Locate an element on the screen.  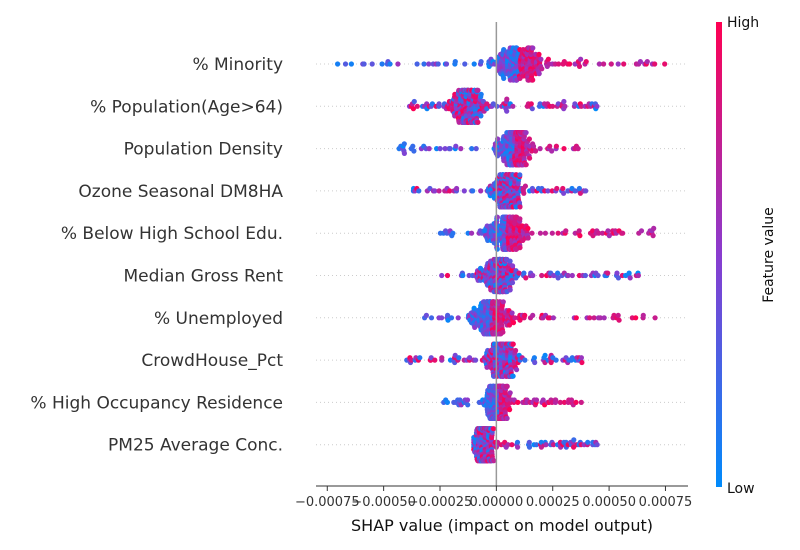
feature-label: % High Occupancy Residence is located at coordinates (156, 403).